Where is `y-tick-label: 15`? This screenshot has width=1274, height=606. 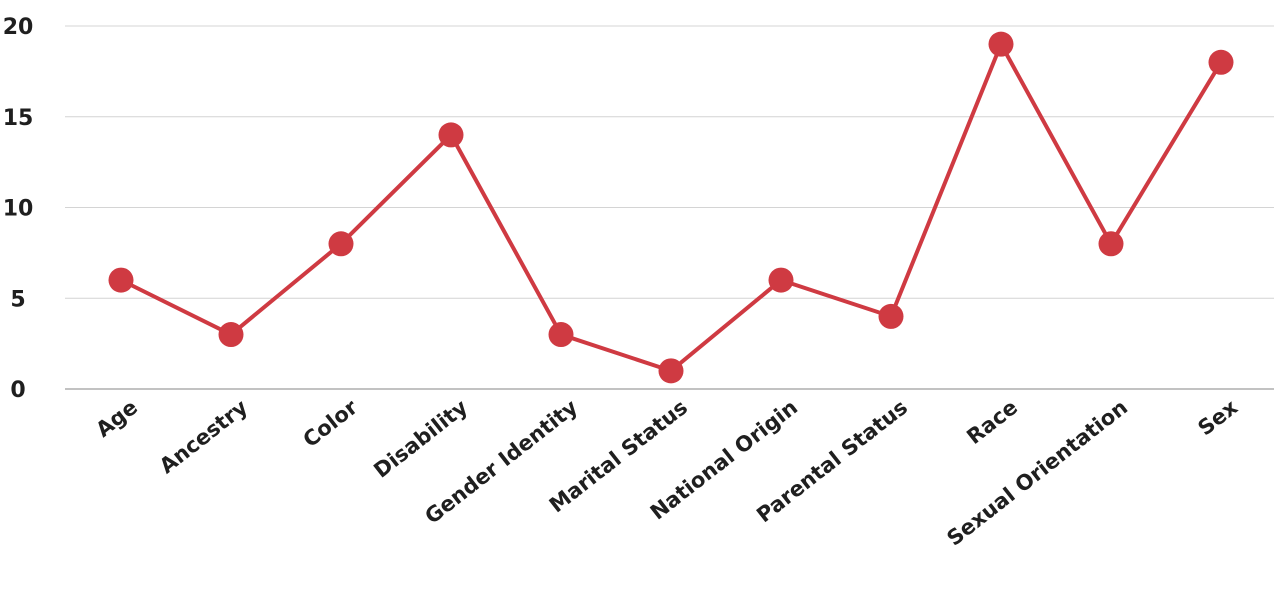
y-tick-label: 15 is located at coordinates (18, 118).